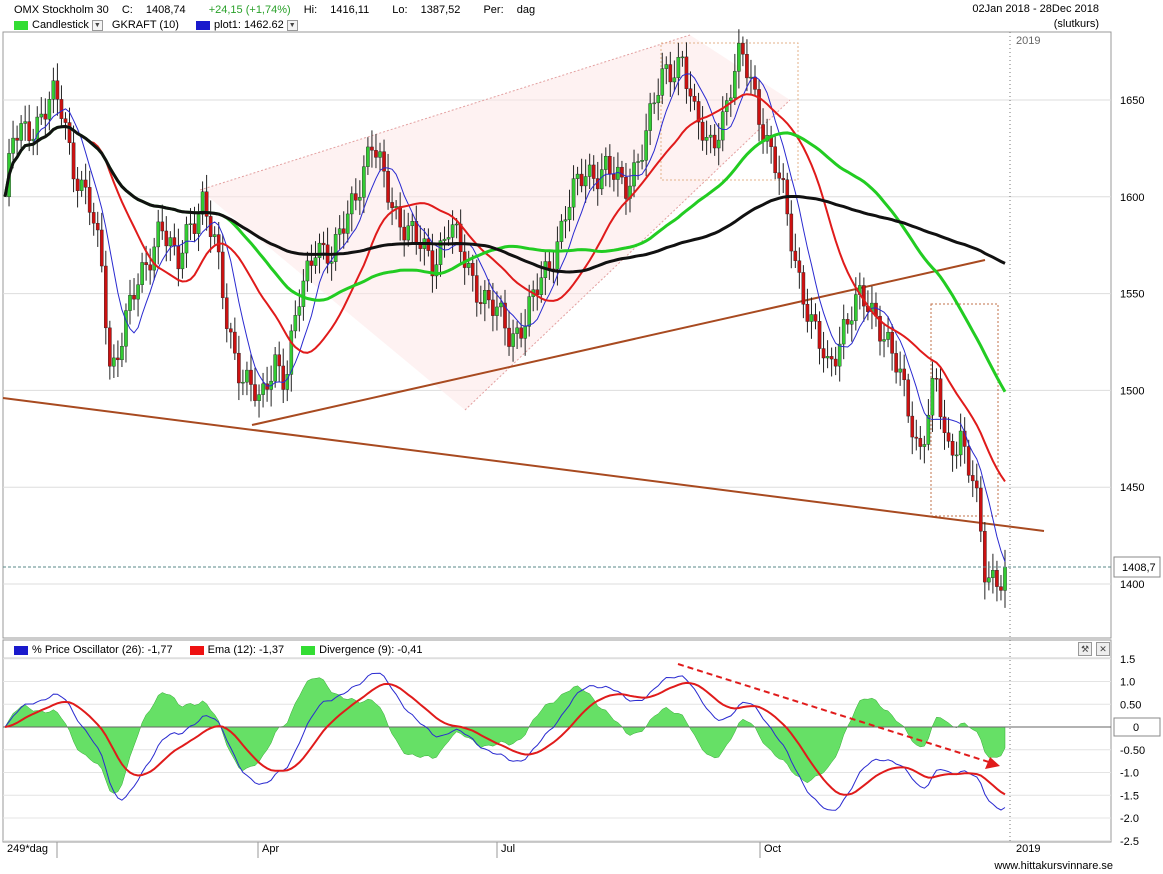  Describe the element at coordinates (1035, 17) in the screenshot. I see `date-range-box: 02Jan 2018 - 28Dec 2018 (slutkurs)` at that location.